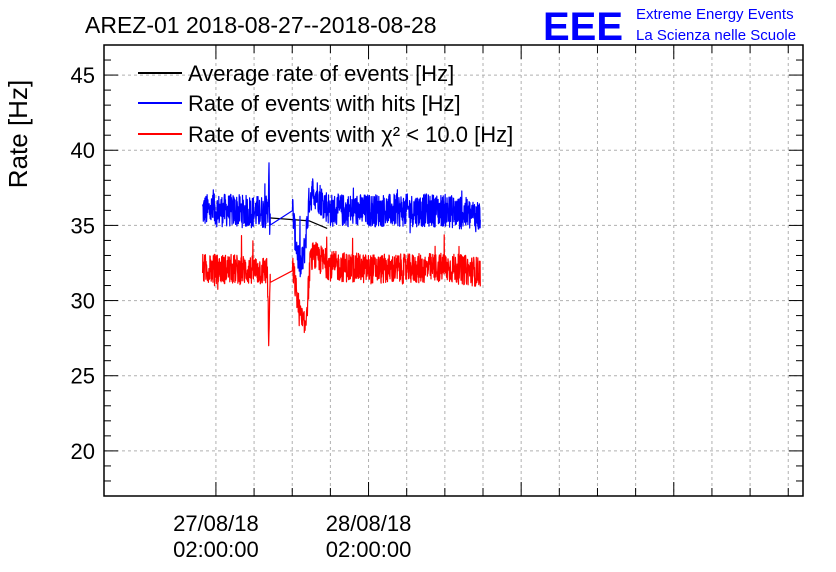 This screenshot has height=572, width=836. Describe the element at coordinates (298, 223) in the screenshot. I see `series-average-rate` at that location.